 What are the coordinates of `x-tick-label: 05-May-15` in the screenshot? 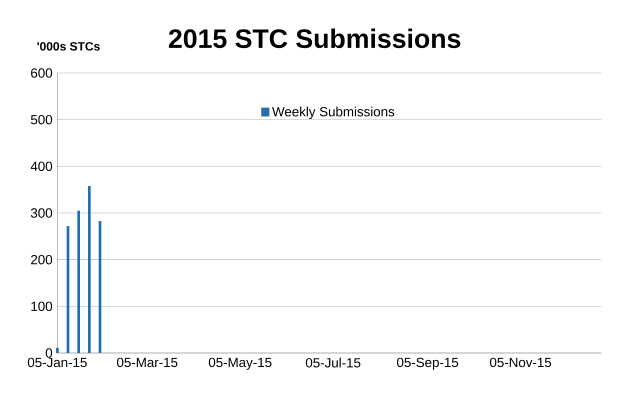 It's located at (240, 364).